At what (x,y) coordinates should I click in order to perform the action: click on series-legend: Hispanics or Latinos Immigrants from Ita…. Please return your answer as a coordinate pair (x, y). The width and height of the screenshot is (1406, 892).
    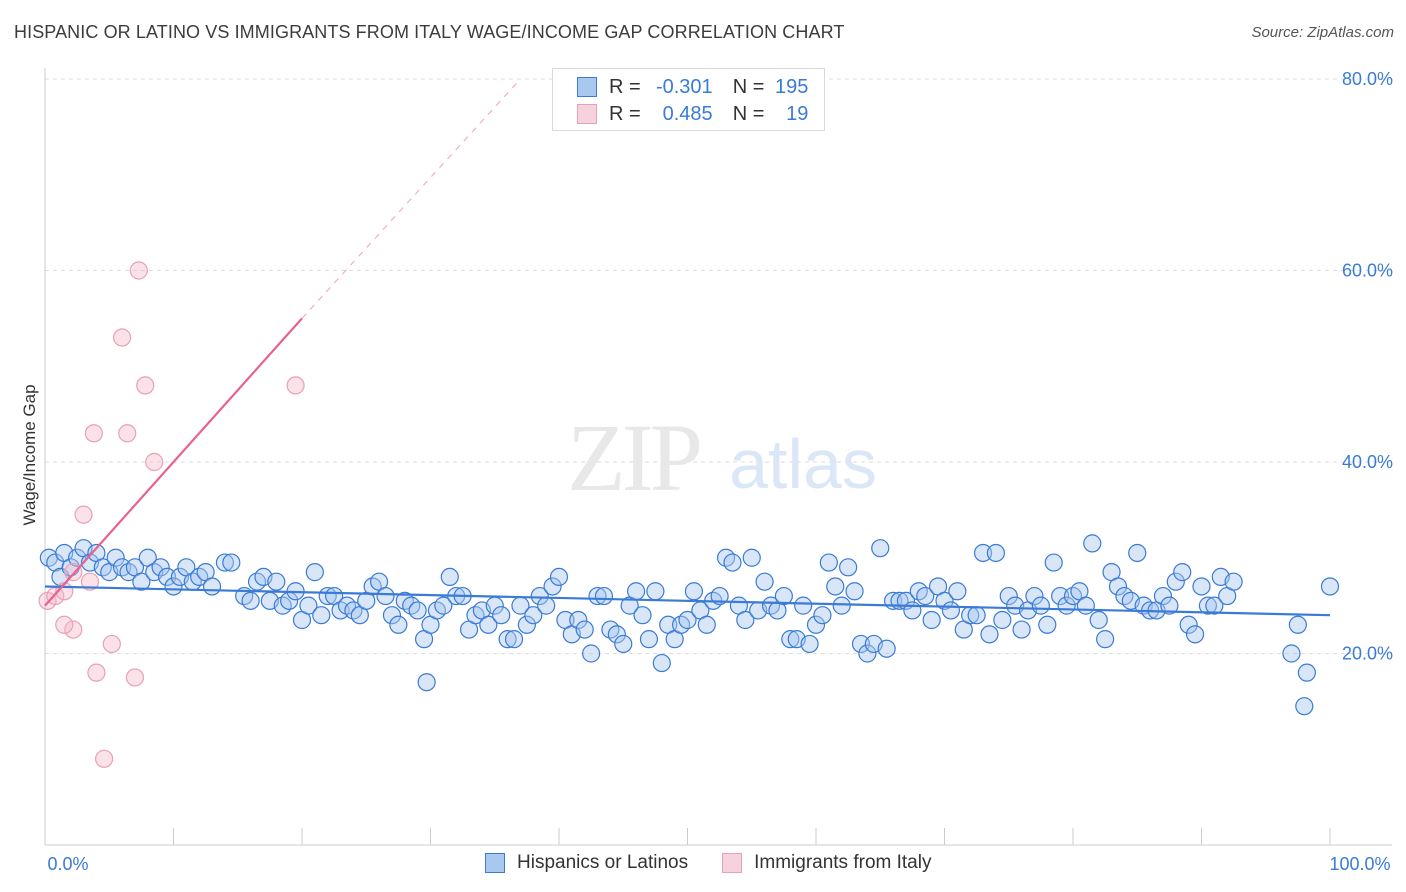
    Looking at the image, I should click on (725, 863).